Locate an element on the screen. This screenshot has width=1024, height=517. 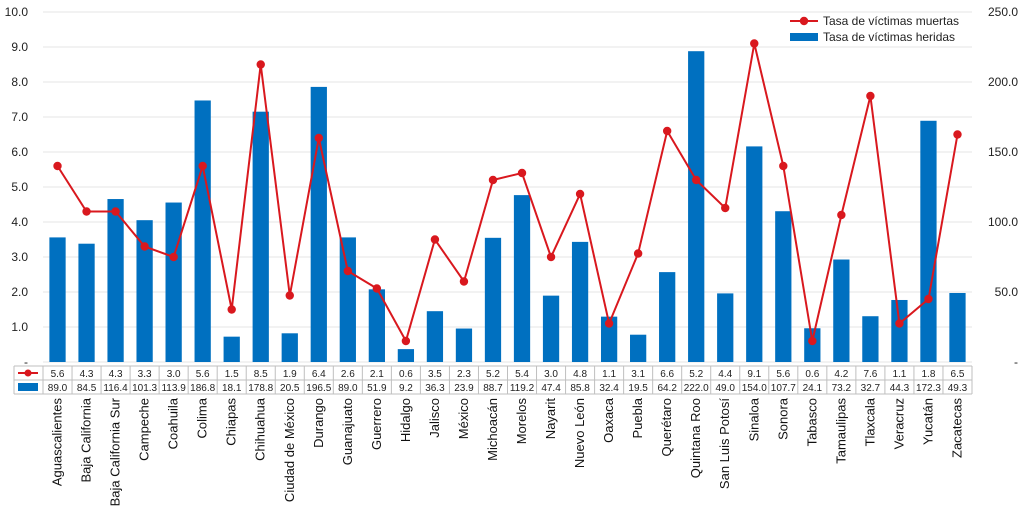
table-key-bar-injured is located at coordinates (28, 387).